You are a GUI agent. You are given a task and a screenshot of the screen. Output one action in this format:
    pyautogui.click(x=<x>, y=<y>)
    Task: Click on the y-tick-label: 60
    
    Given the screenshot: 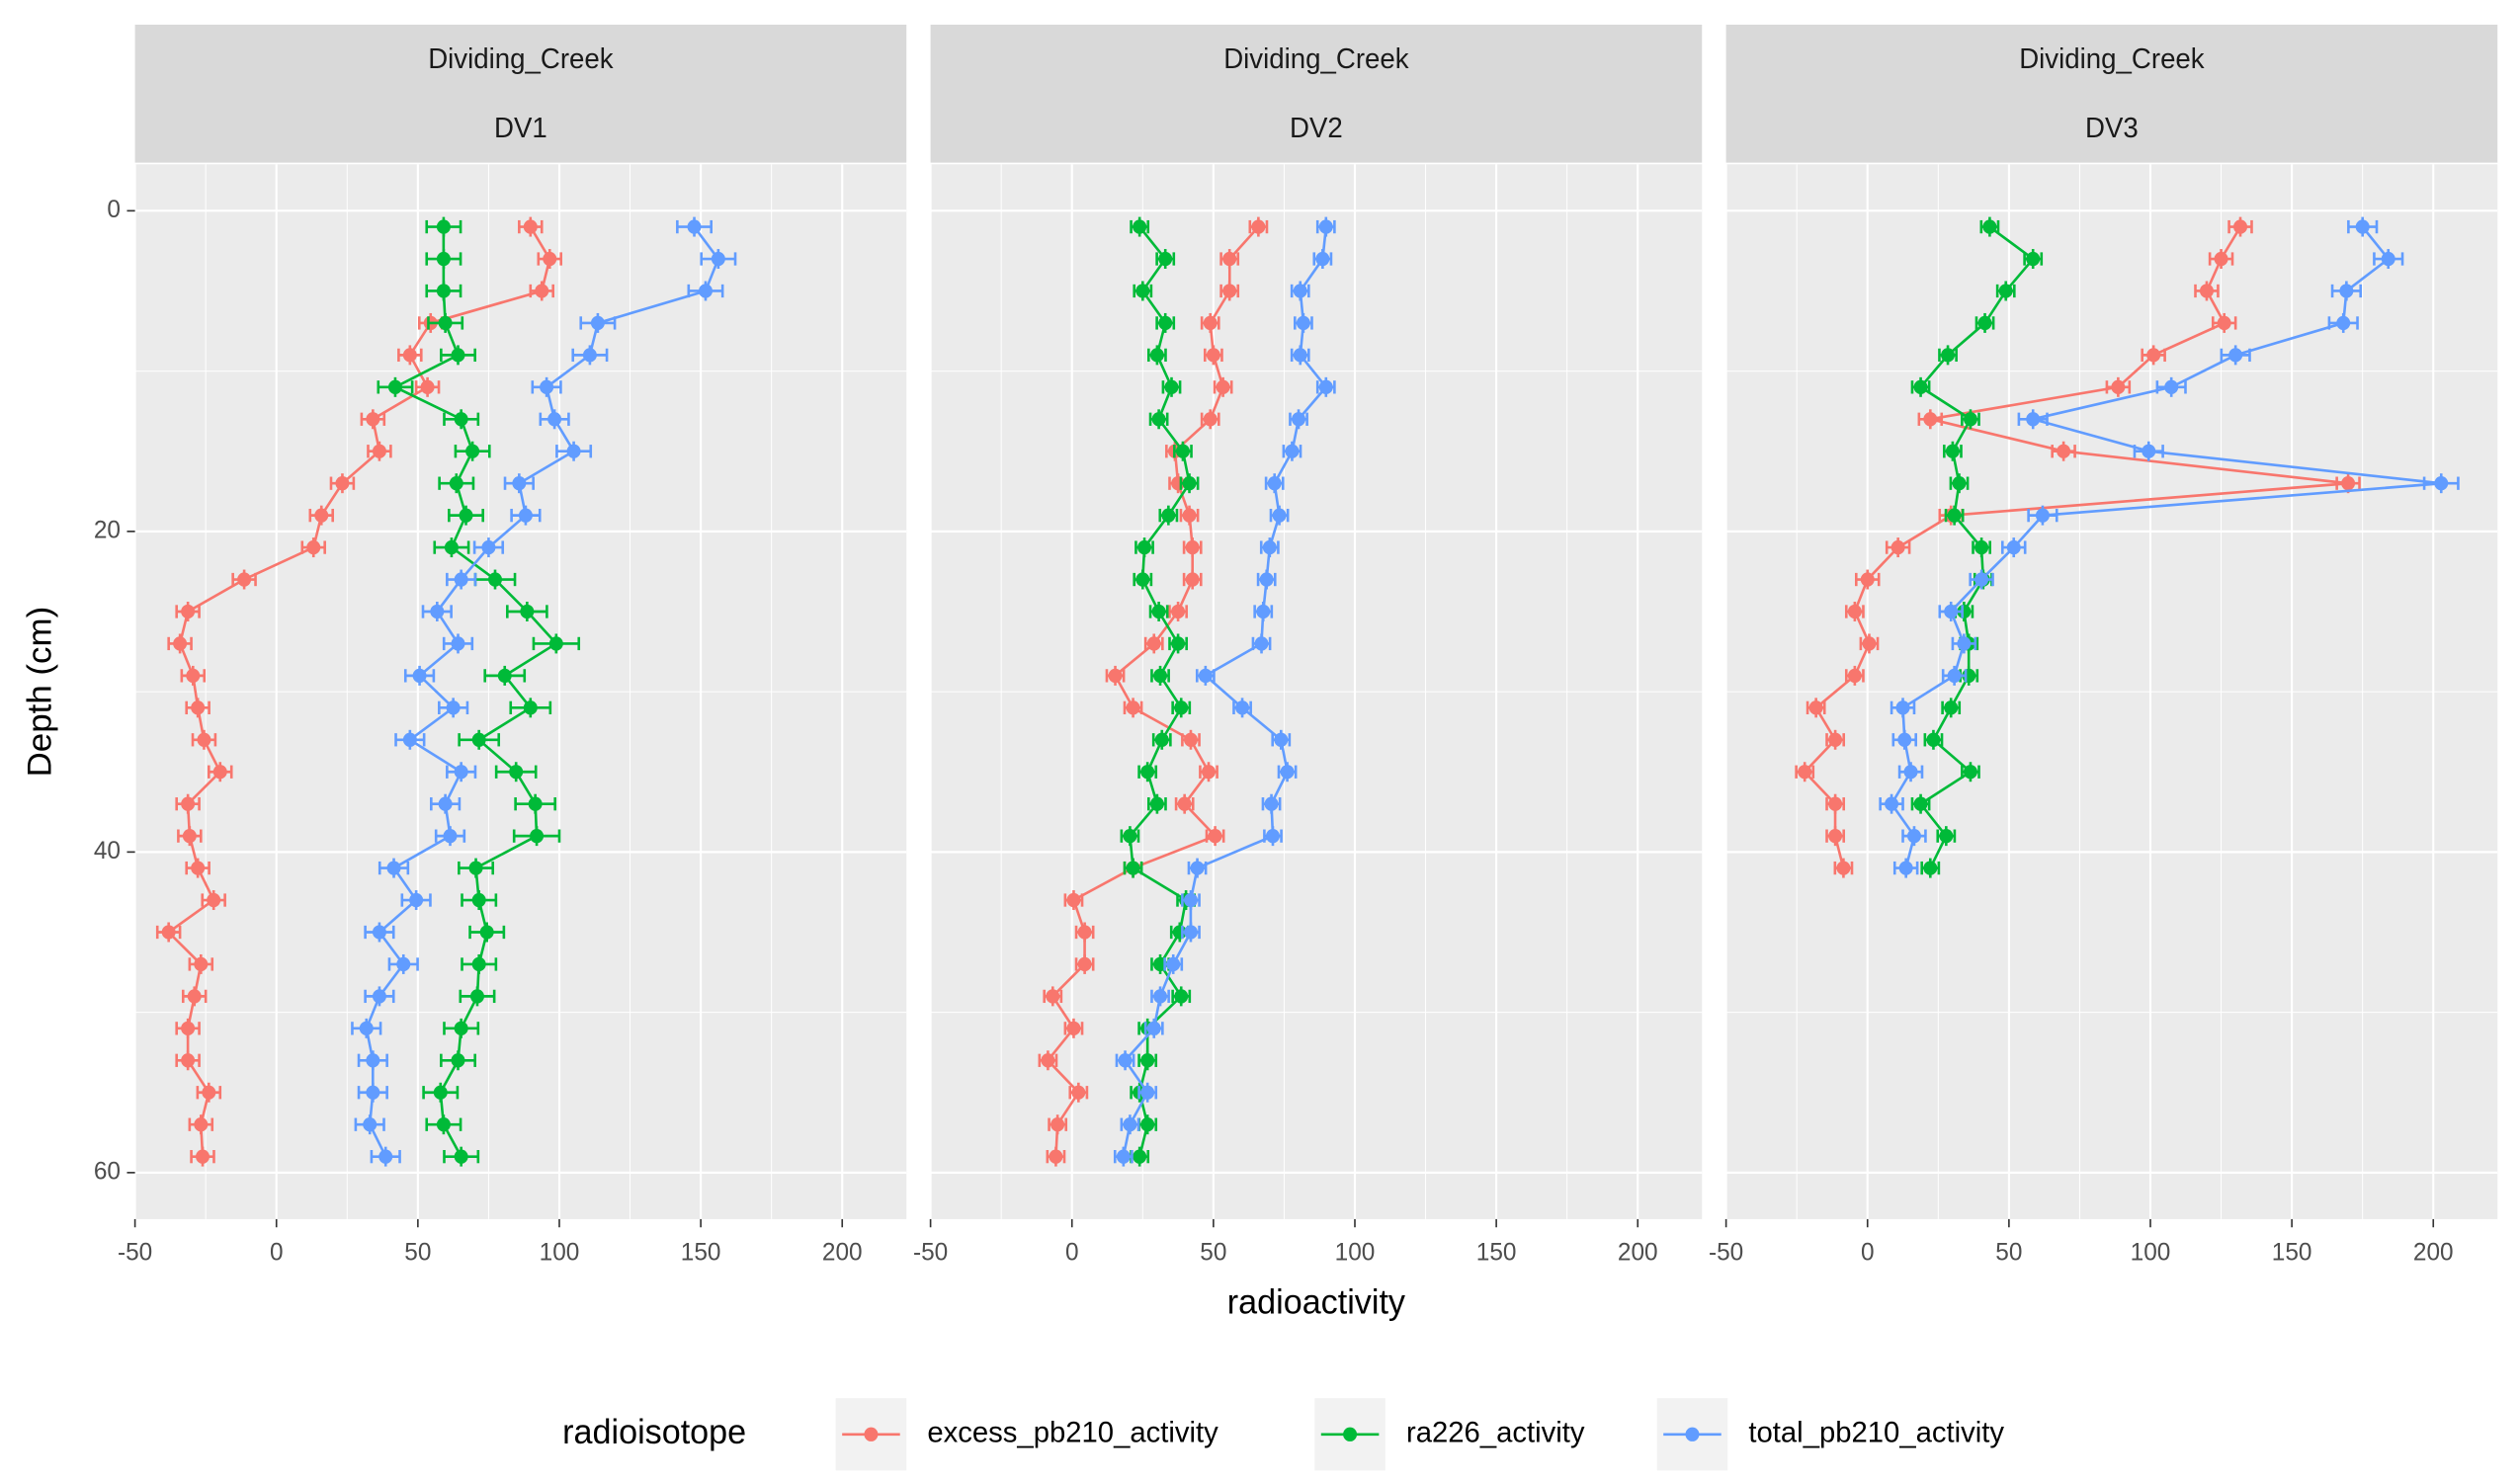 What is the action you would take?
    pyautogui.click(x=107, y=1171)
    